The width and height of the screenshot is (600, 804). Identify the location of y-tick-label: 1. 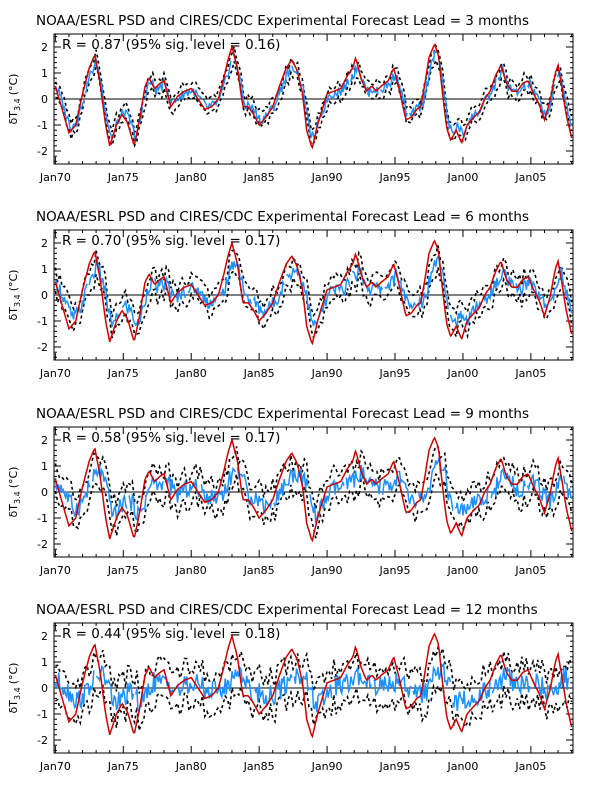
(44, 466).